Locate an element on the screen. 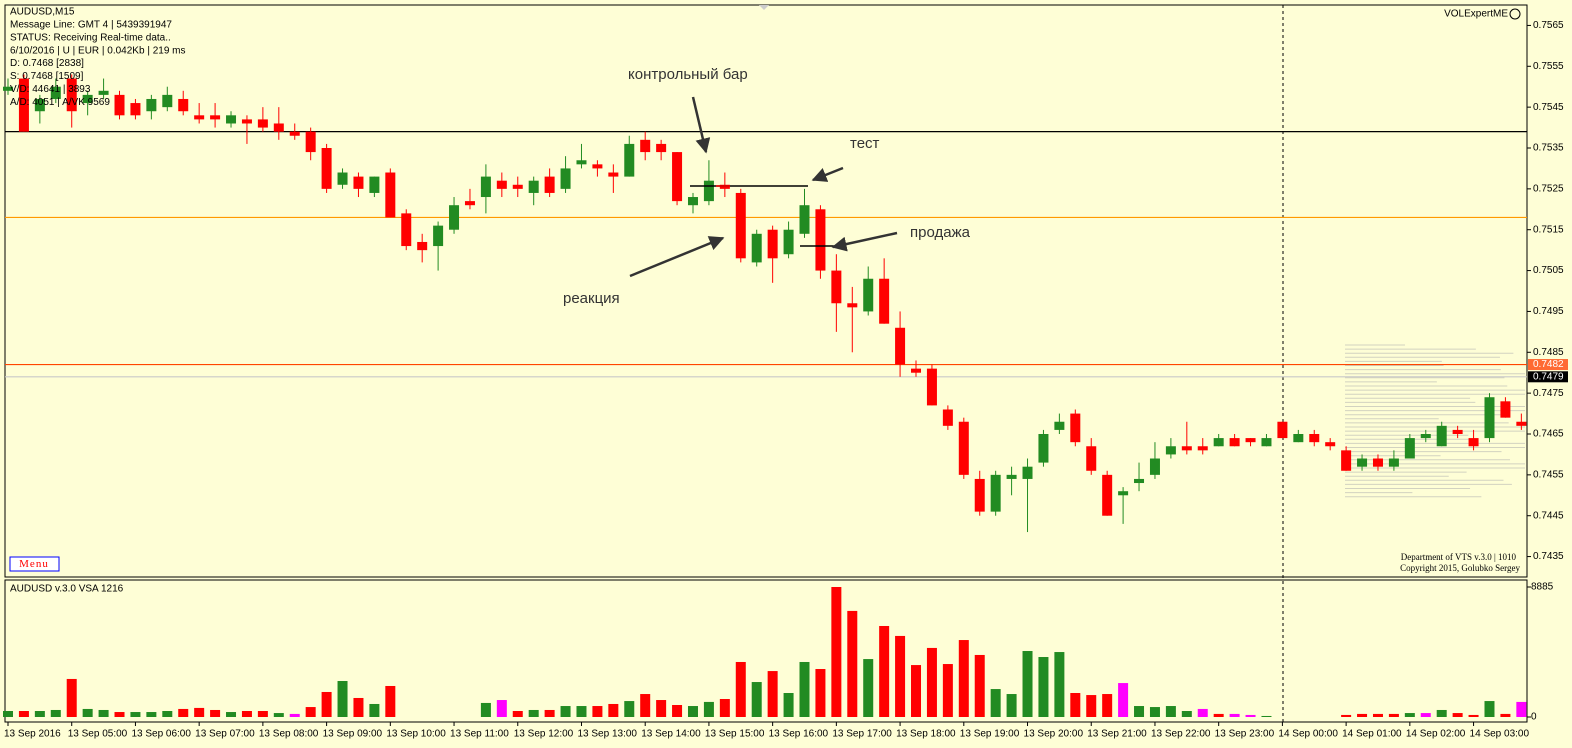  y-tick-label: 8885 is located at coordinates (1542, 587).